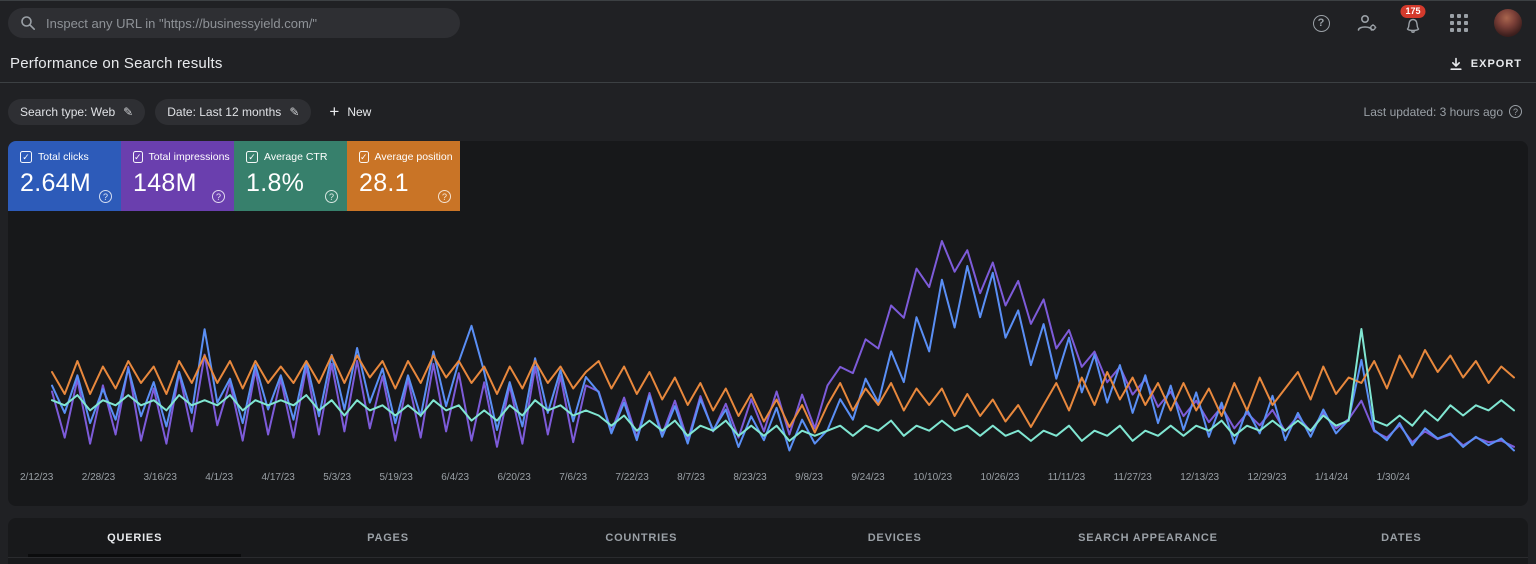  I want to click on apps-button, so click(1459, 23).